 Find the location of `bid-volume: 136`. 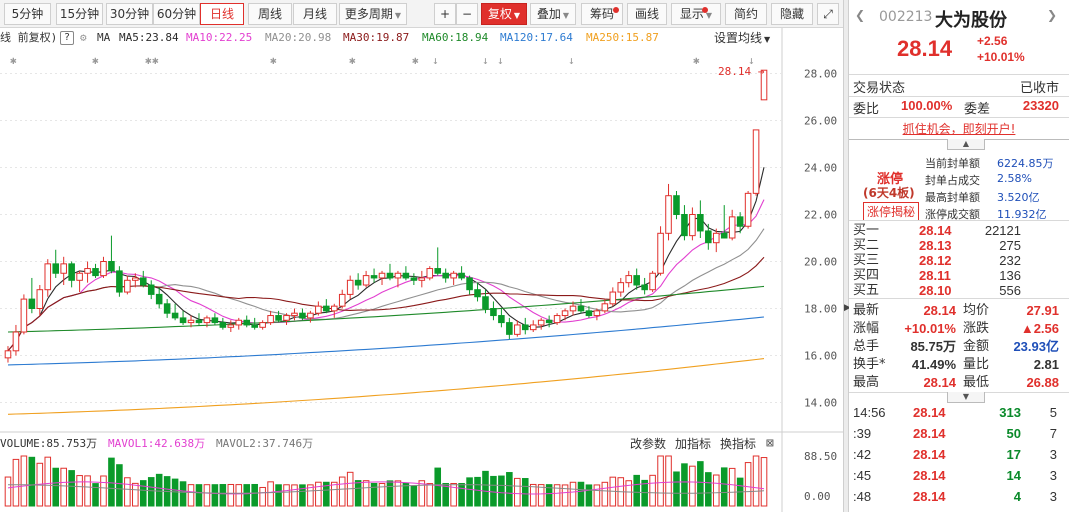

bid-volume: 136 is located at coordinates (1010, 275).